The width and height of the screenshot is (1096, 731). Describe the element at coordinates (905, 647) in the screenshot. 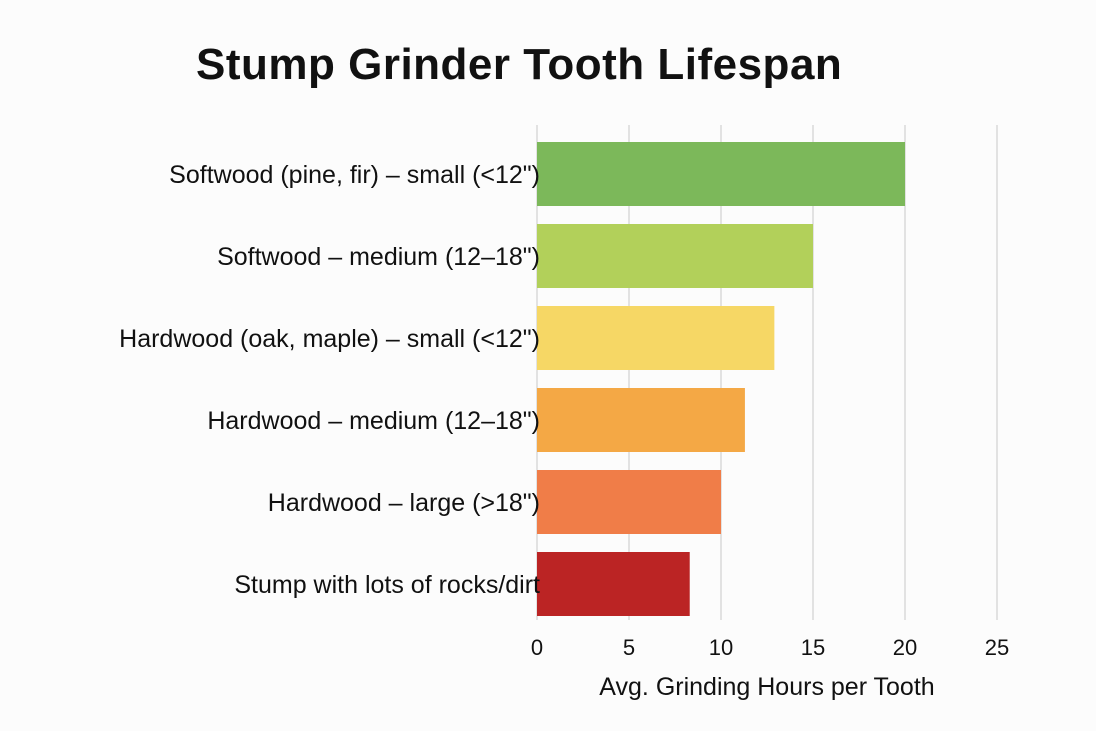

I see `x-tick-label: 20` at that location.